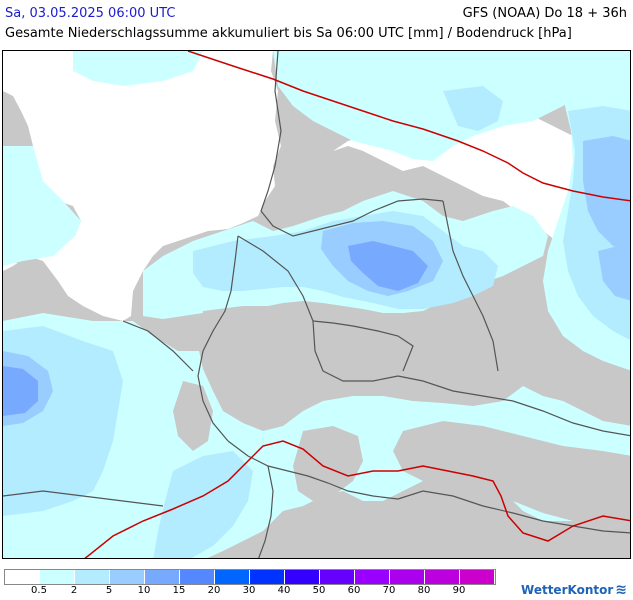 Image resolution: width=633 pixels, height=600 pixels. Describe the element at coordinates (109, 590) in the screenshot. I see `legend-label: 5` at that location.